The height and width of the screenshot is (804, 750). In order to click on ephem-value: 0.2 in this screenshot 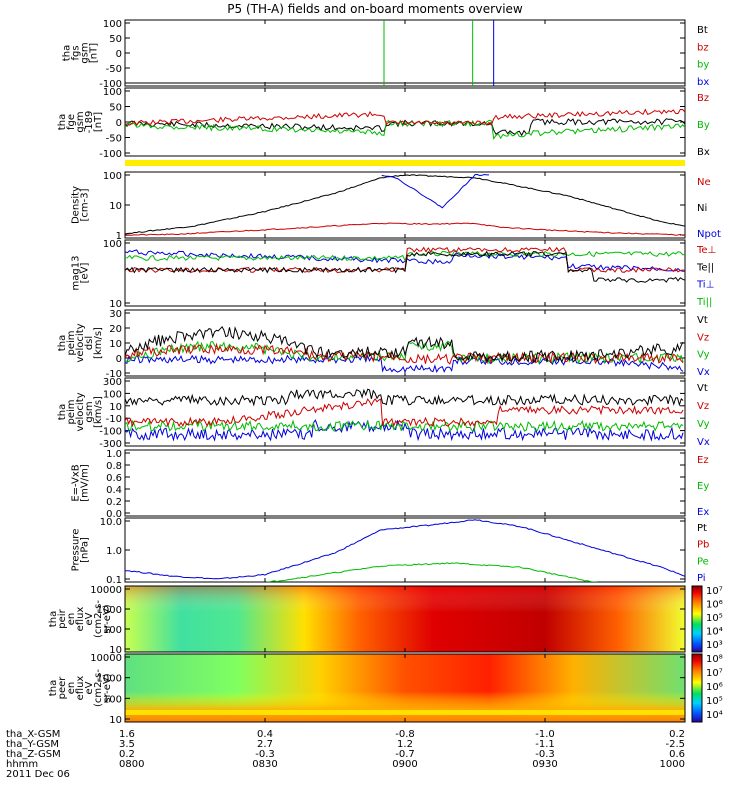, I will do `click(677, 734)`.